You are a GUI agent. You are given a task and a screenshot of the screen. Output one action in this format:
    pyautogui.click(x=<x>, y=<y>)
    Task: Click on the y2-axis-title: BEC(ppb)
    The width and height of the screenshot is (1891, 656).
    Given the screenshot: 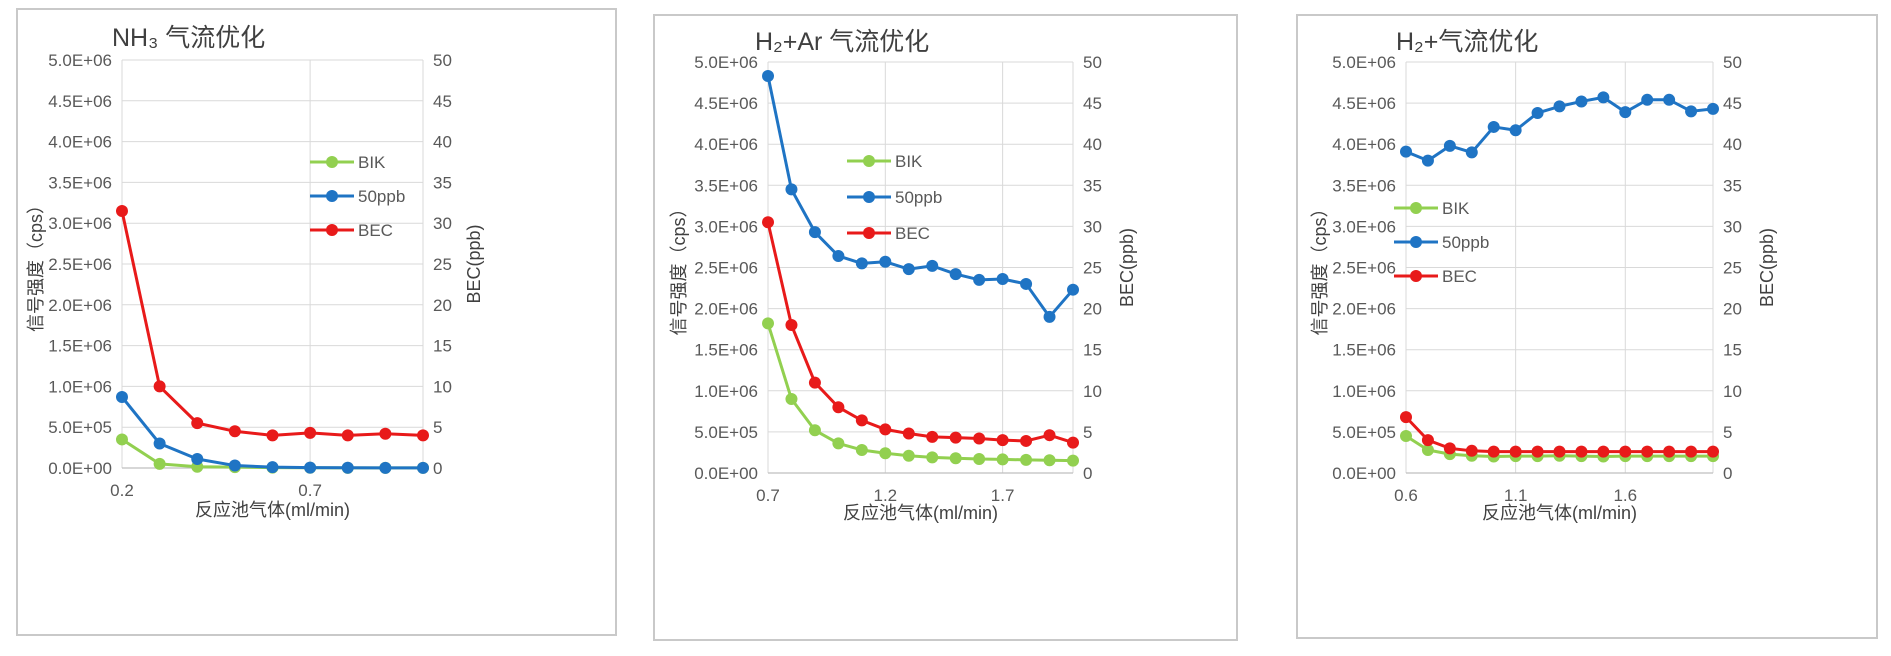 What is the action you would take?
    pyautogui.click(x=1127, y=267)
    